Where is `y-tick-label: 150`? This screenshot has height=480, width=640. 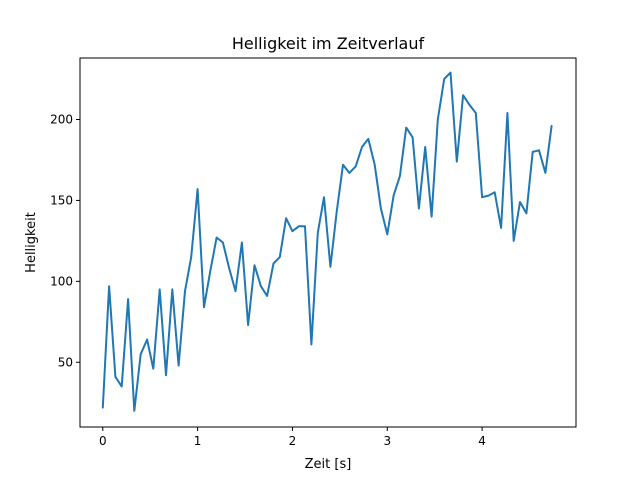
y-tick-label: 150 is located at coordinates (61, 200).